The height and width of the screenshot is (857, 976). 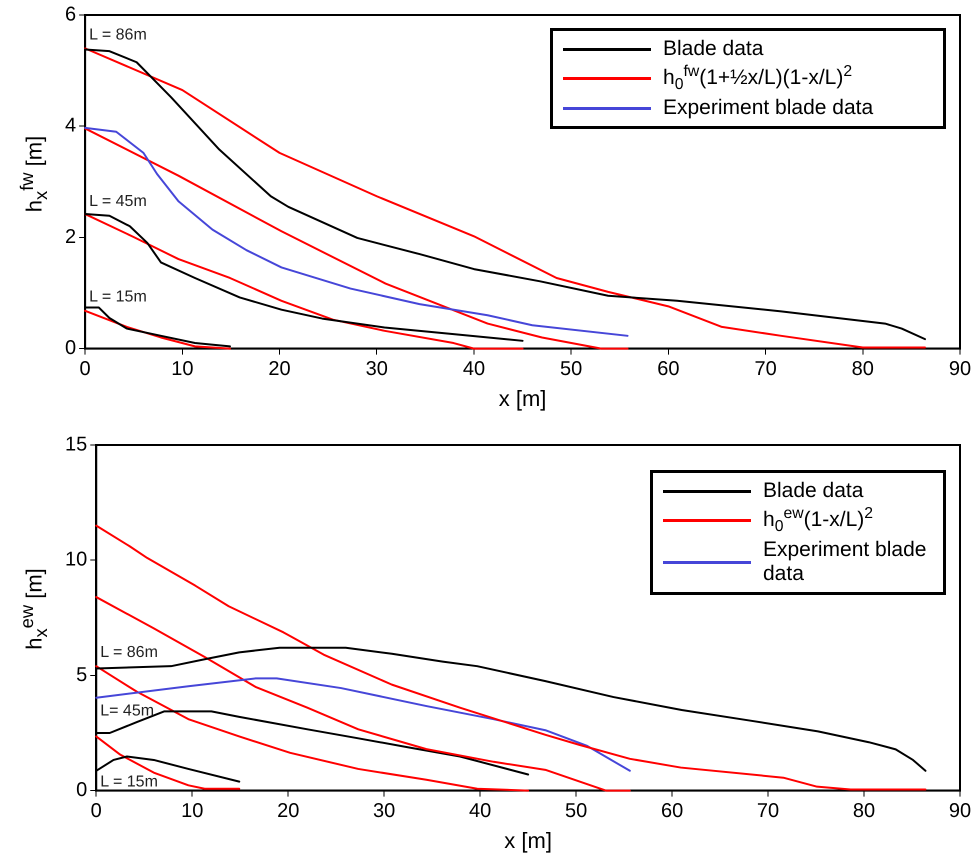 I want to click on annotation: L= 45m, so click(x=127, y=711).